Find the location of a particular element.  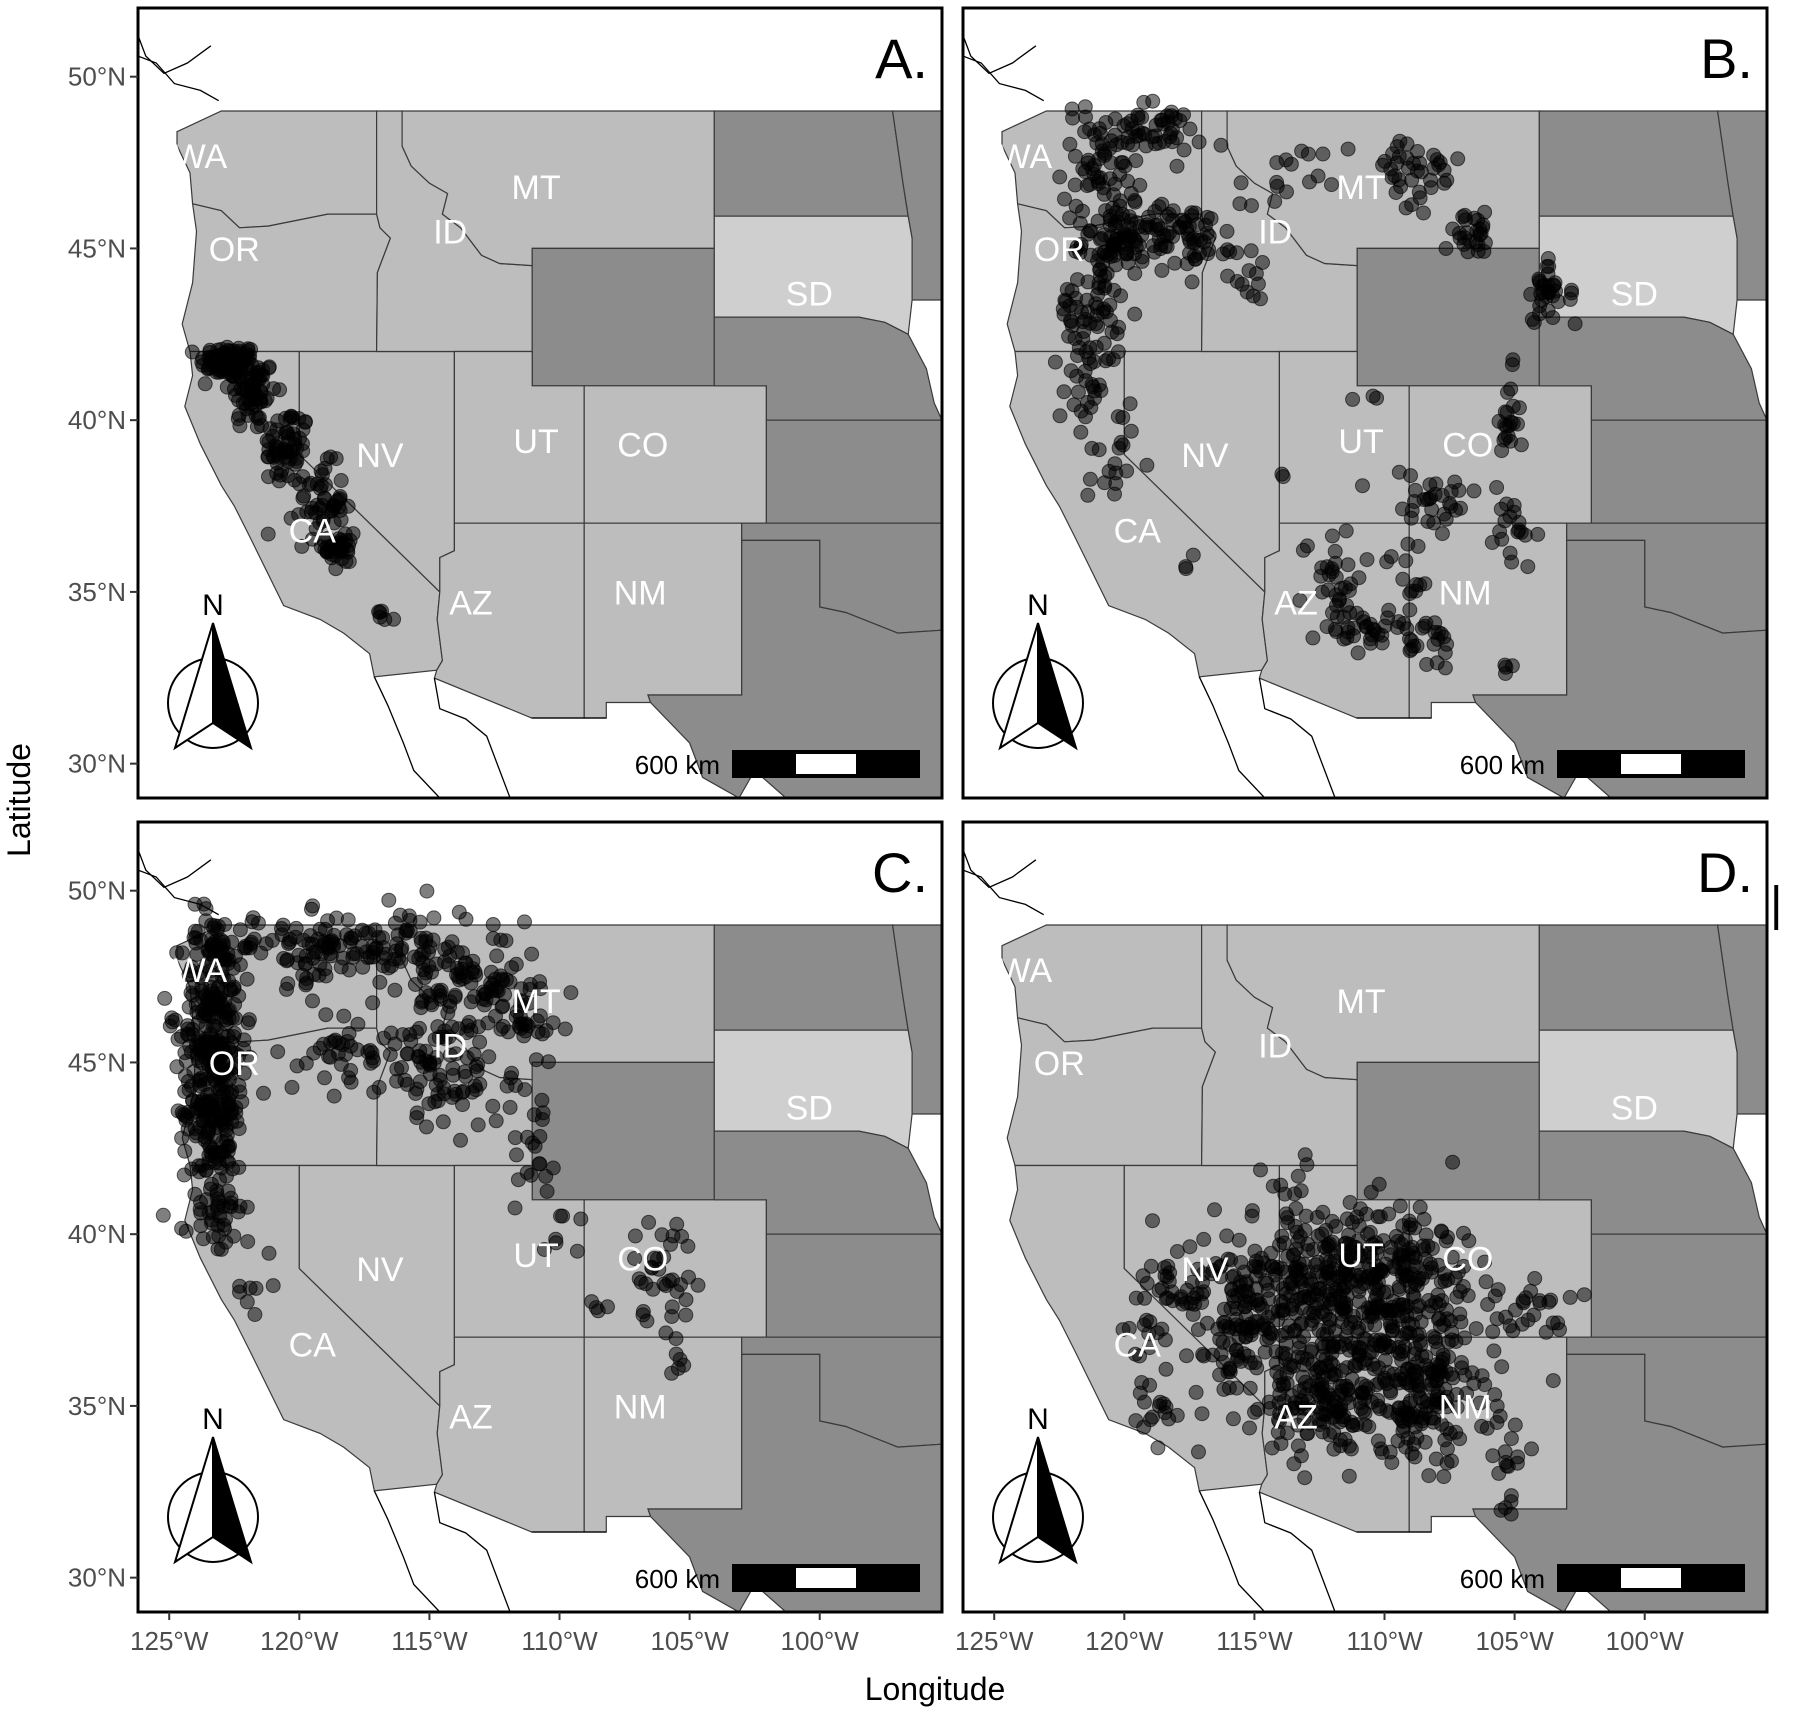

state-label-or: OR is located at coordinates (1059, 250).